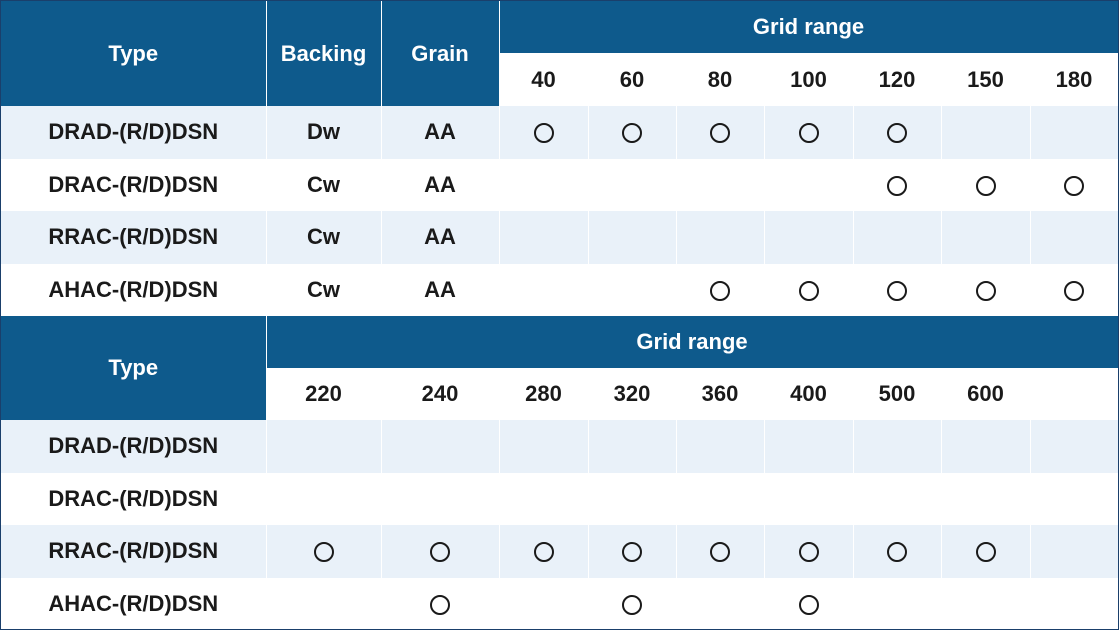 The width and height of the screenshot is (1119, 630). What do you see at coordinates (134, 132) in the screenshot?
I see `type-cell: DRAD-(R/D)DSN` at bounding box center [134, 132].